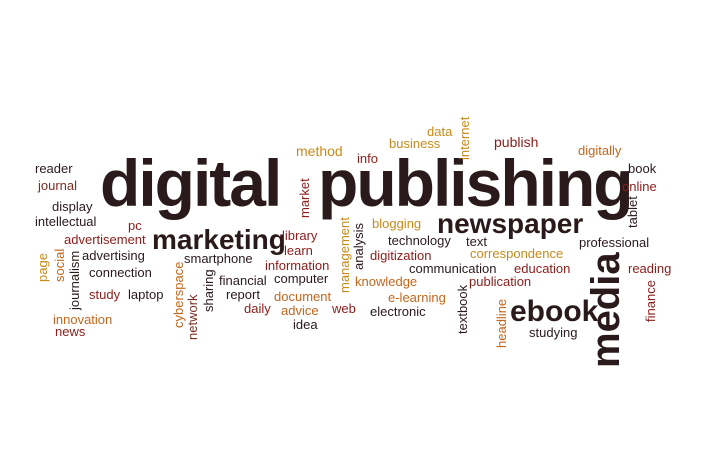 This screenshot has width=712, height=453. Describe the element at coordinates (218, 258) in the screenshot. I see `word-smartphone: smartphone` at that location.